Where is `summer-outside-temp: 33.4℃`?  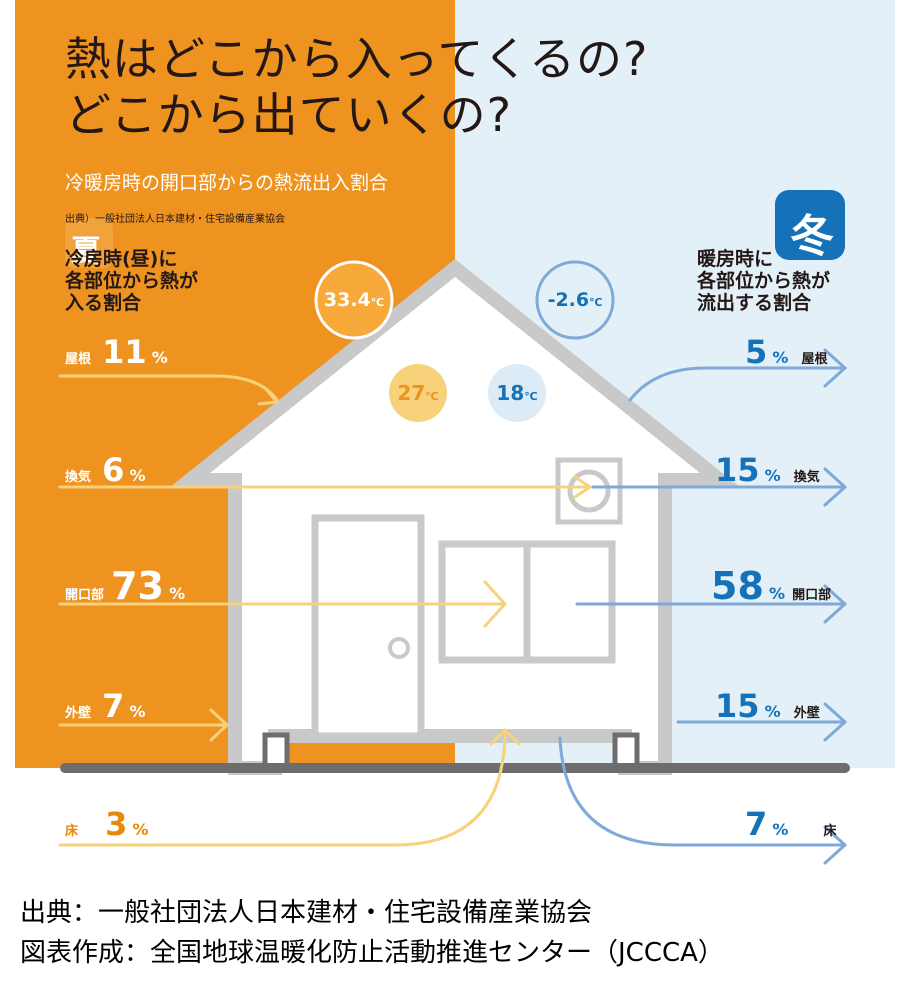
summer-outside-temp: 33.4℃ is located at coordinates (354, 300).